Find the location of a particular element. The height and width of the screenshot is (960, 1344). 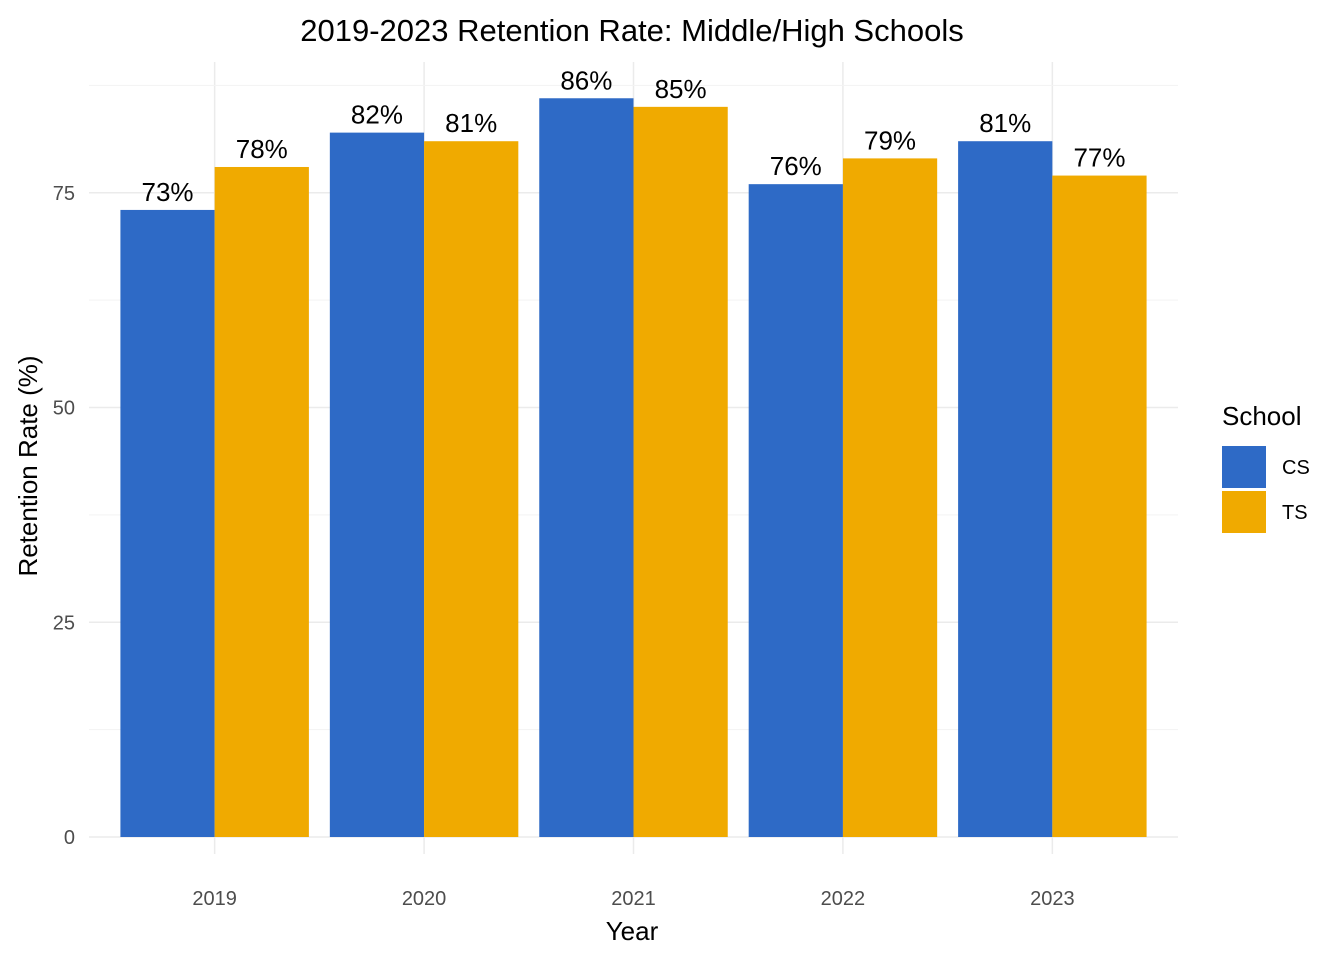

x-tick-label: 2020 is located at coordinates (424, 899).